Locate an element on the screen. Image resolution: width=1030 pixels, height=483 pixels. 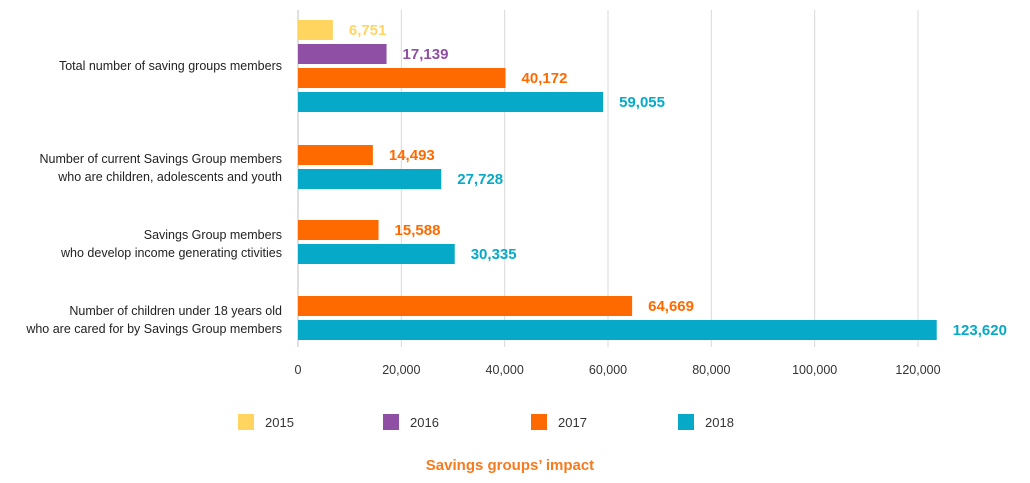
value-label-2018: 59,055 is located at coordinates (642, 102).